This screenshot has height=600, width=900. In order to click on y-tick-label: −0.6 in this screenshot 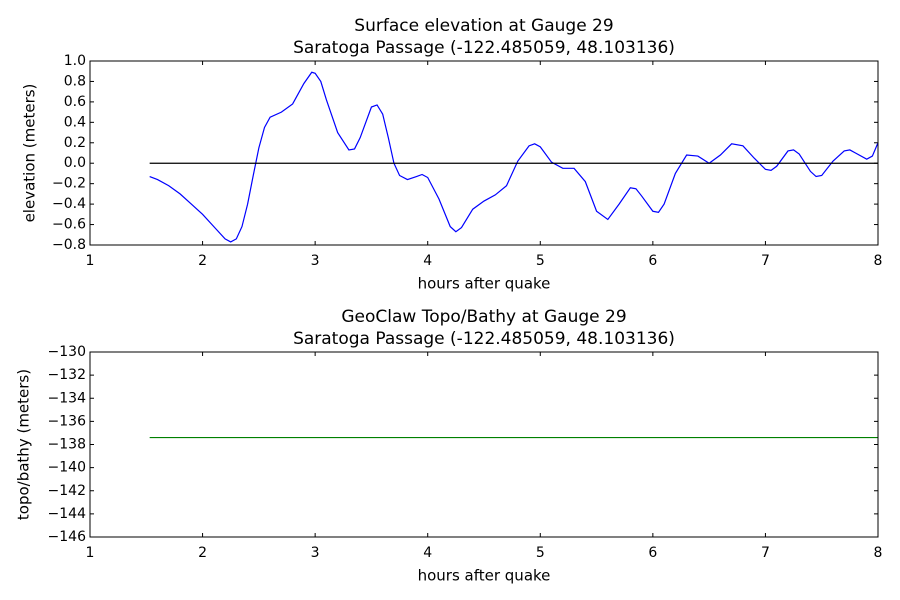, I will do `click(69, 225)`.